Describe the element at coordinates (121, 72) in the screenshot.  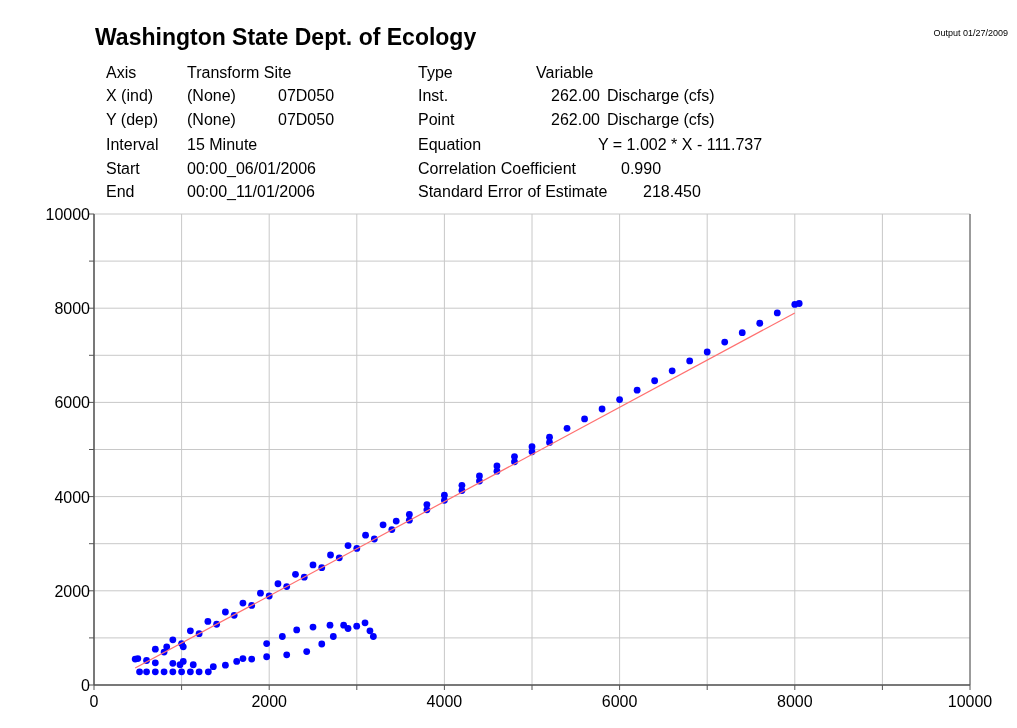
I see `text: Axis` at that location.